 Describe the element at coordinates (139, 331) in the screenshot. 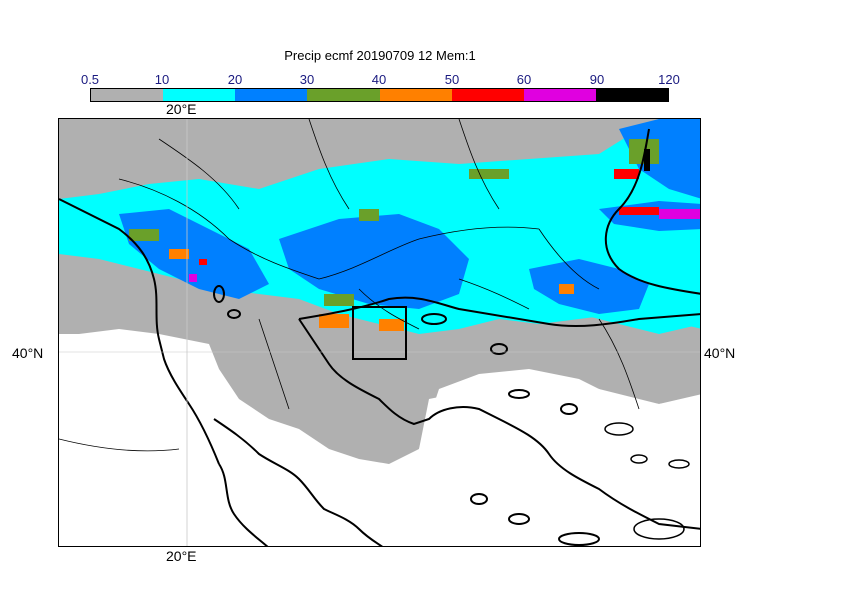

I see `coastline-adriatic` at that location.